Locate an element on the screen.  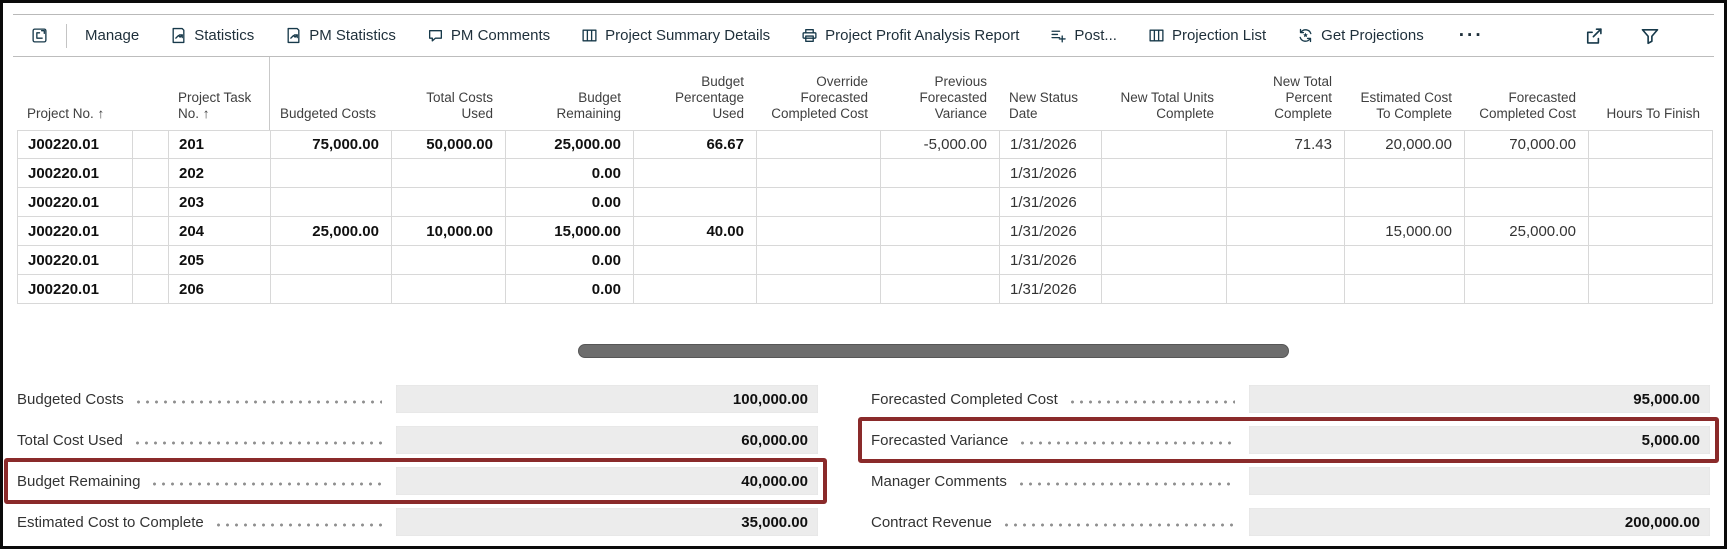
table-row: J00220.01 203 0.00 1/31/2026 is located at coordinates (865, 202).